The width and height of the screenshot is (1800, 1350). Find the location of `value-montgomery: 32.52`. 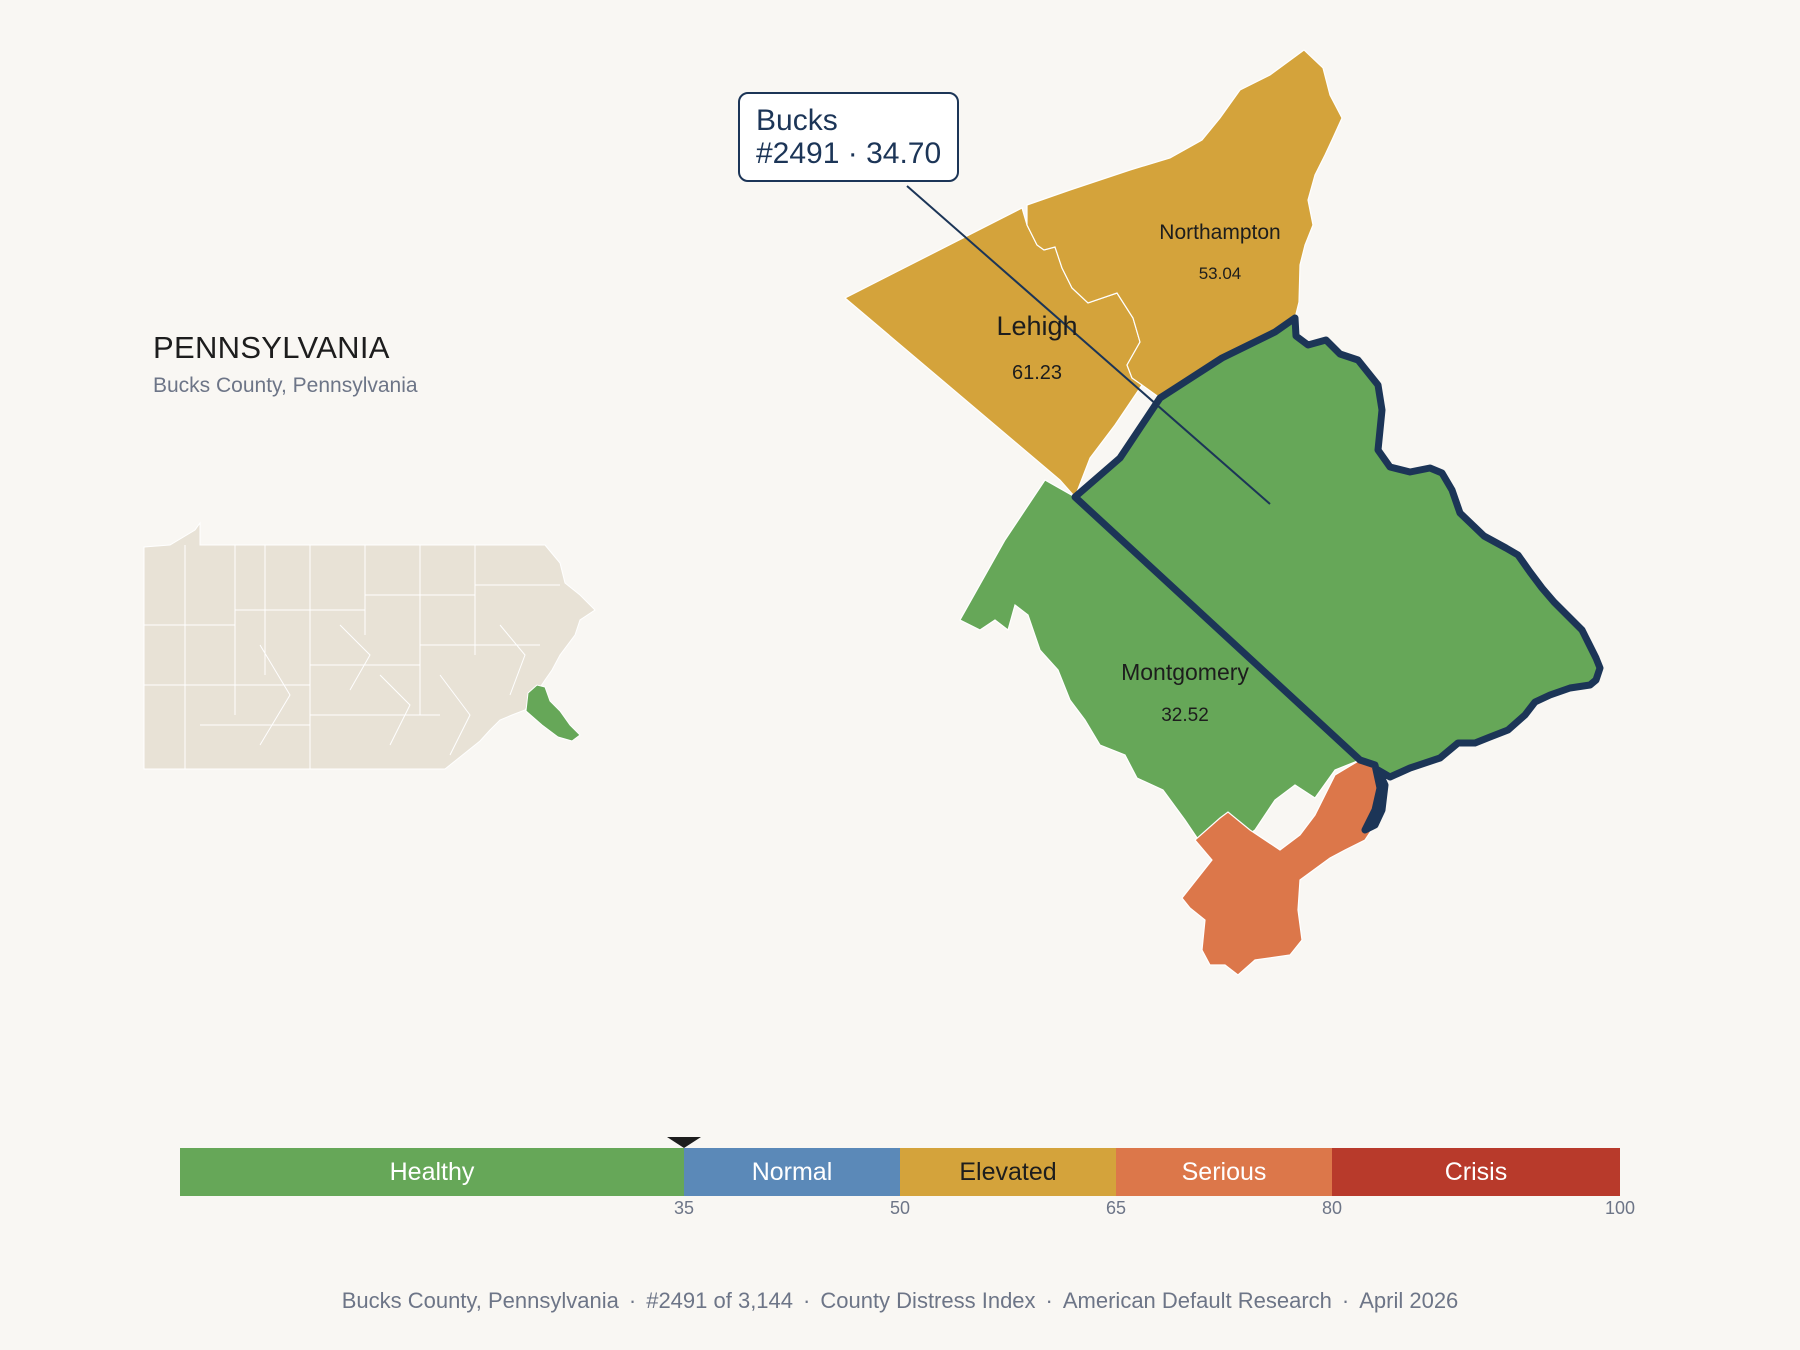

value-montgomery: 32.52 is located at coordinates (1185, 715).